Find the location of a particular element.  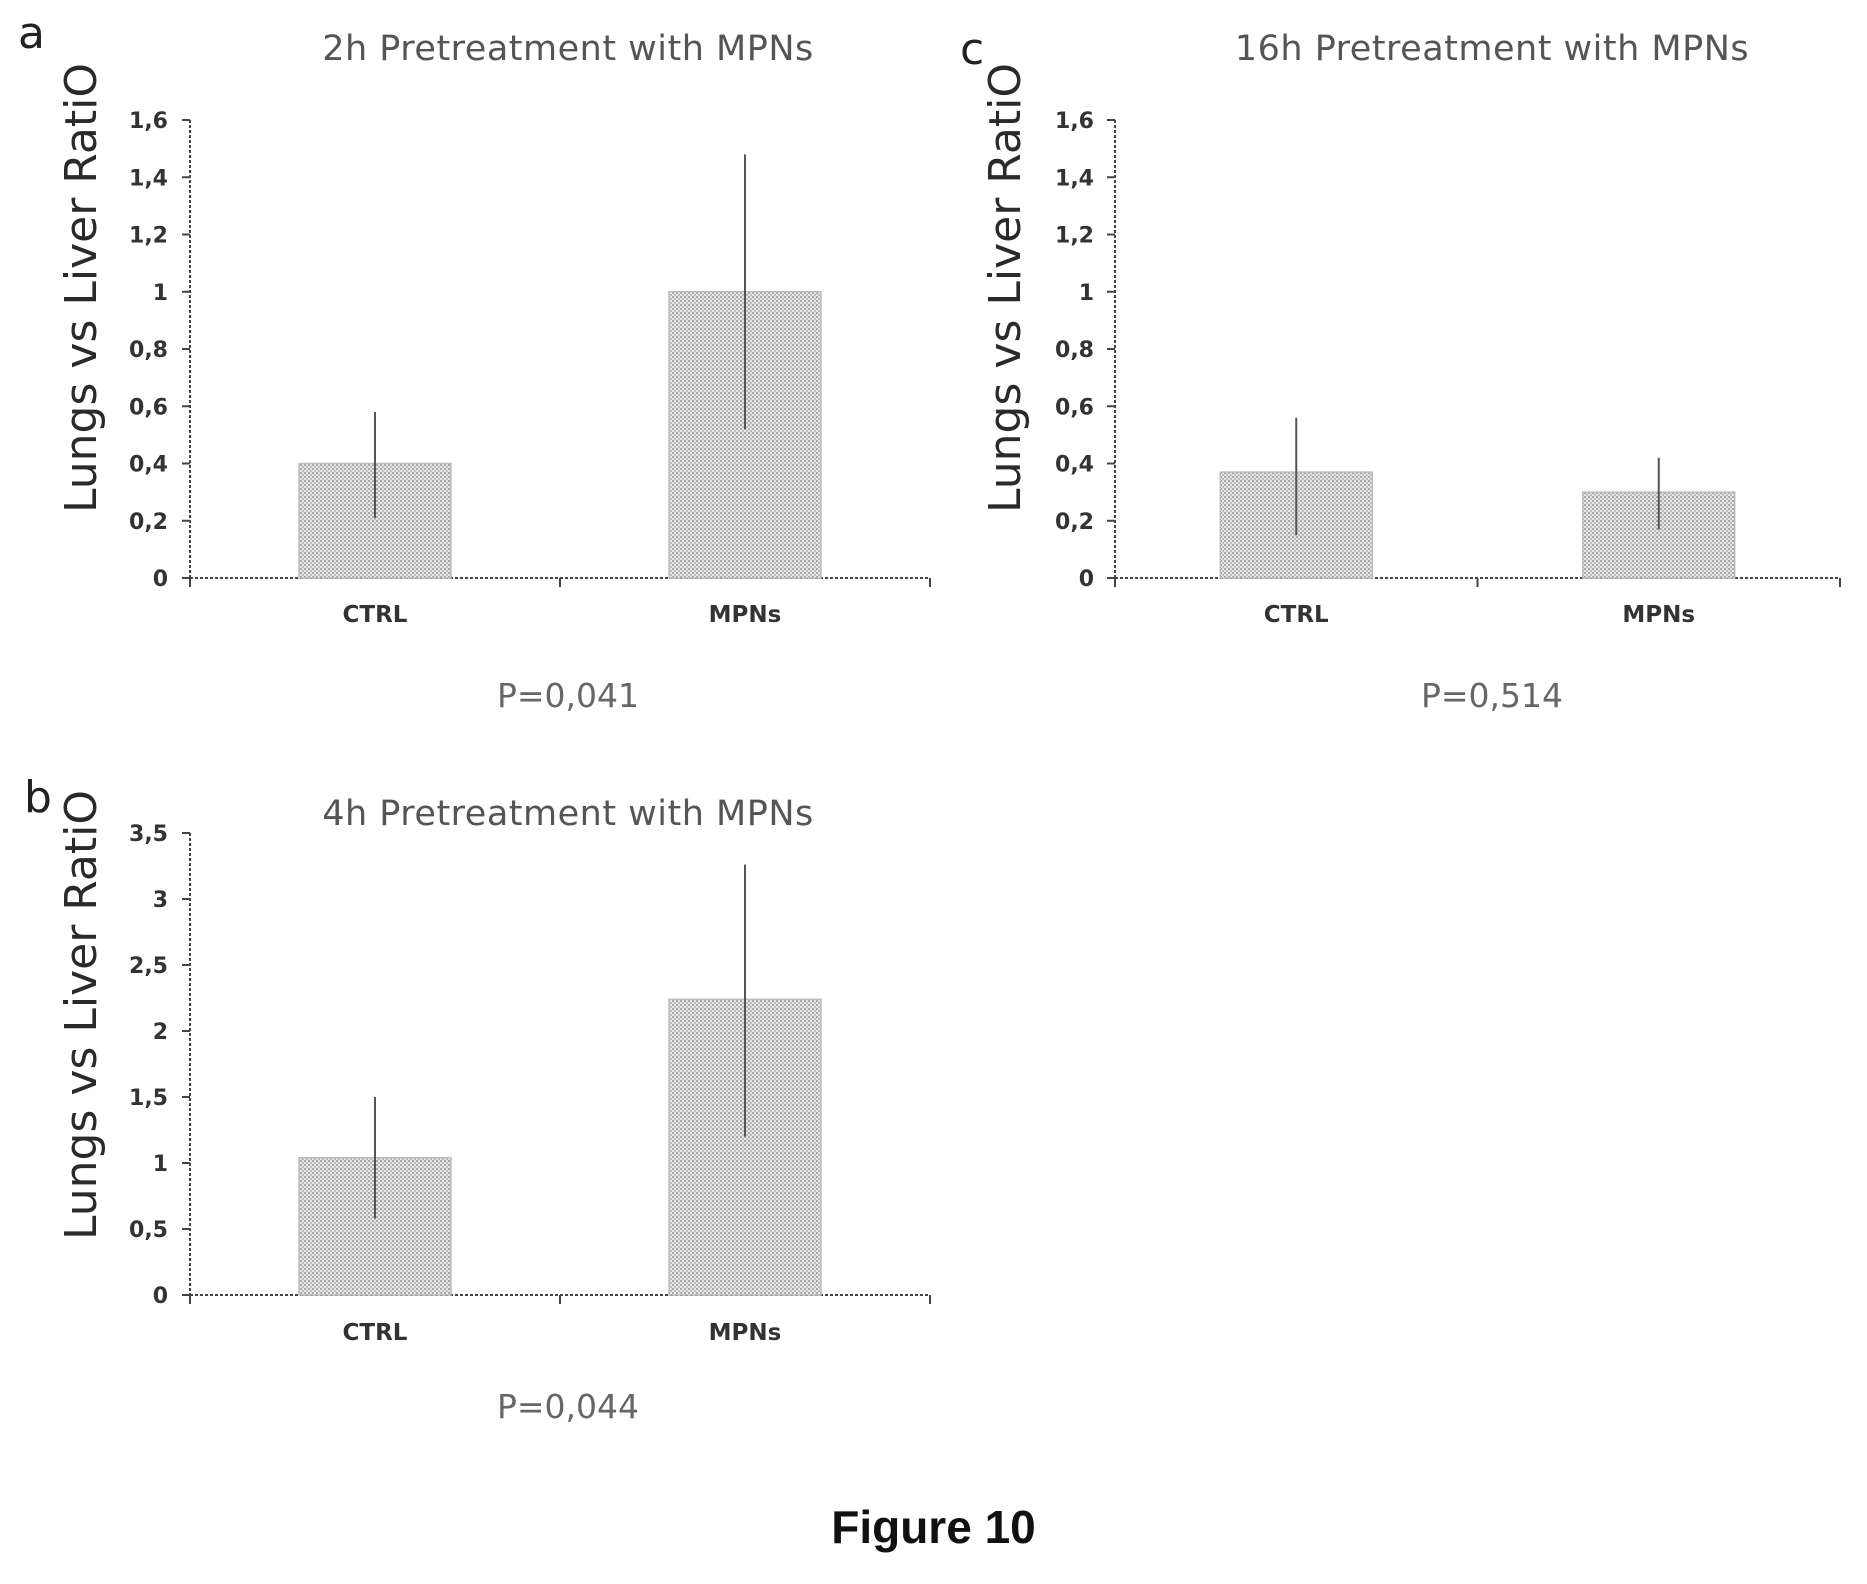

panel-c-y-tick-label: 1,6 is located at coordinates (1074, 121).